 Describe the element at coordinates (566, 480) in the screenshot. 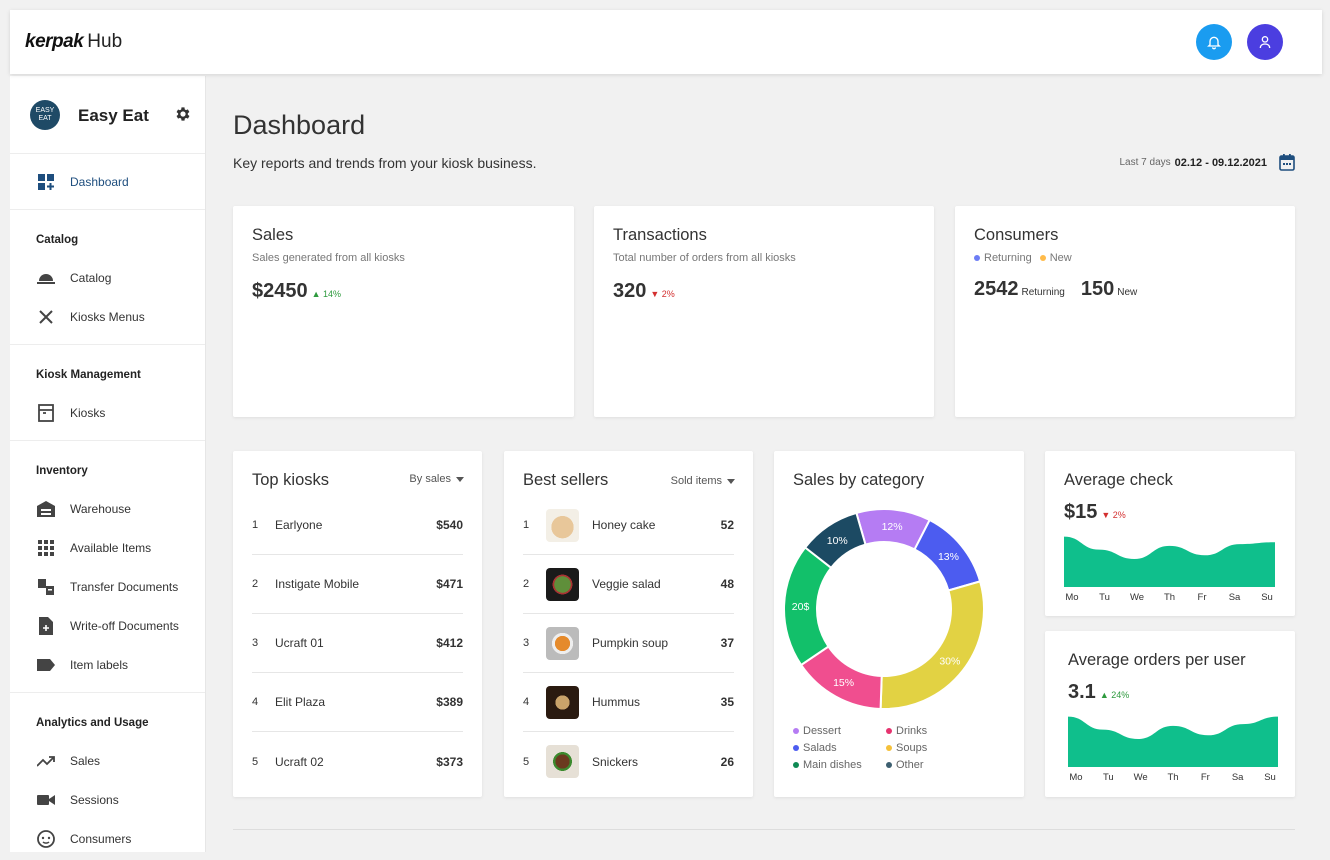

I see `card-title: Best sellers` at that location.